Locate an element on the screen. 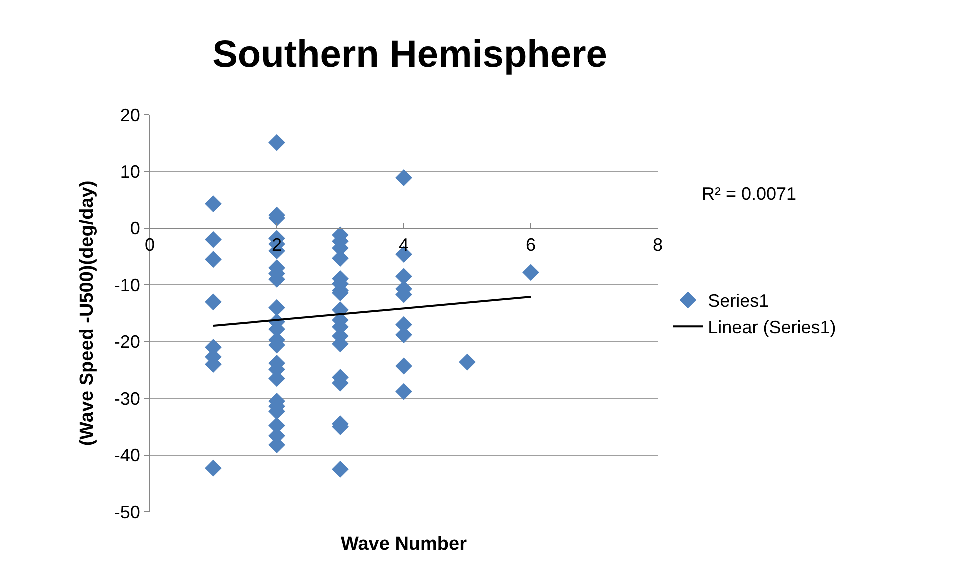  y-tick-label: -40 is located at coordinates (127, 456).